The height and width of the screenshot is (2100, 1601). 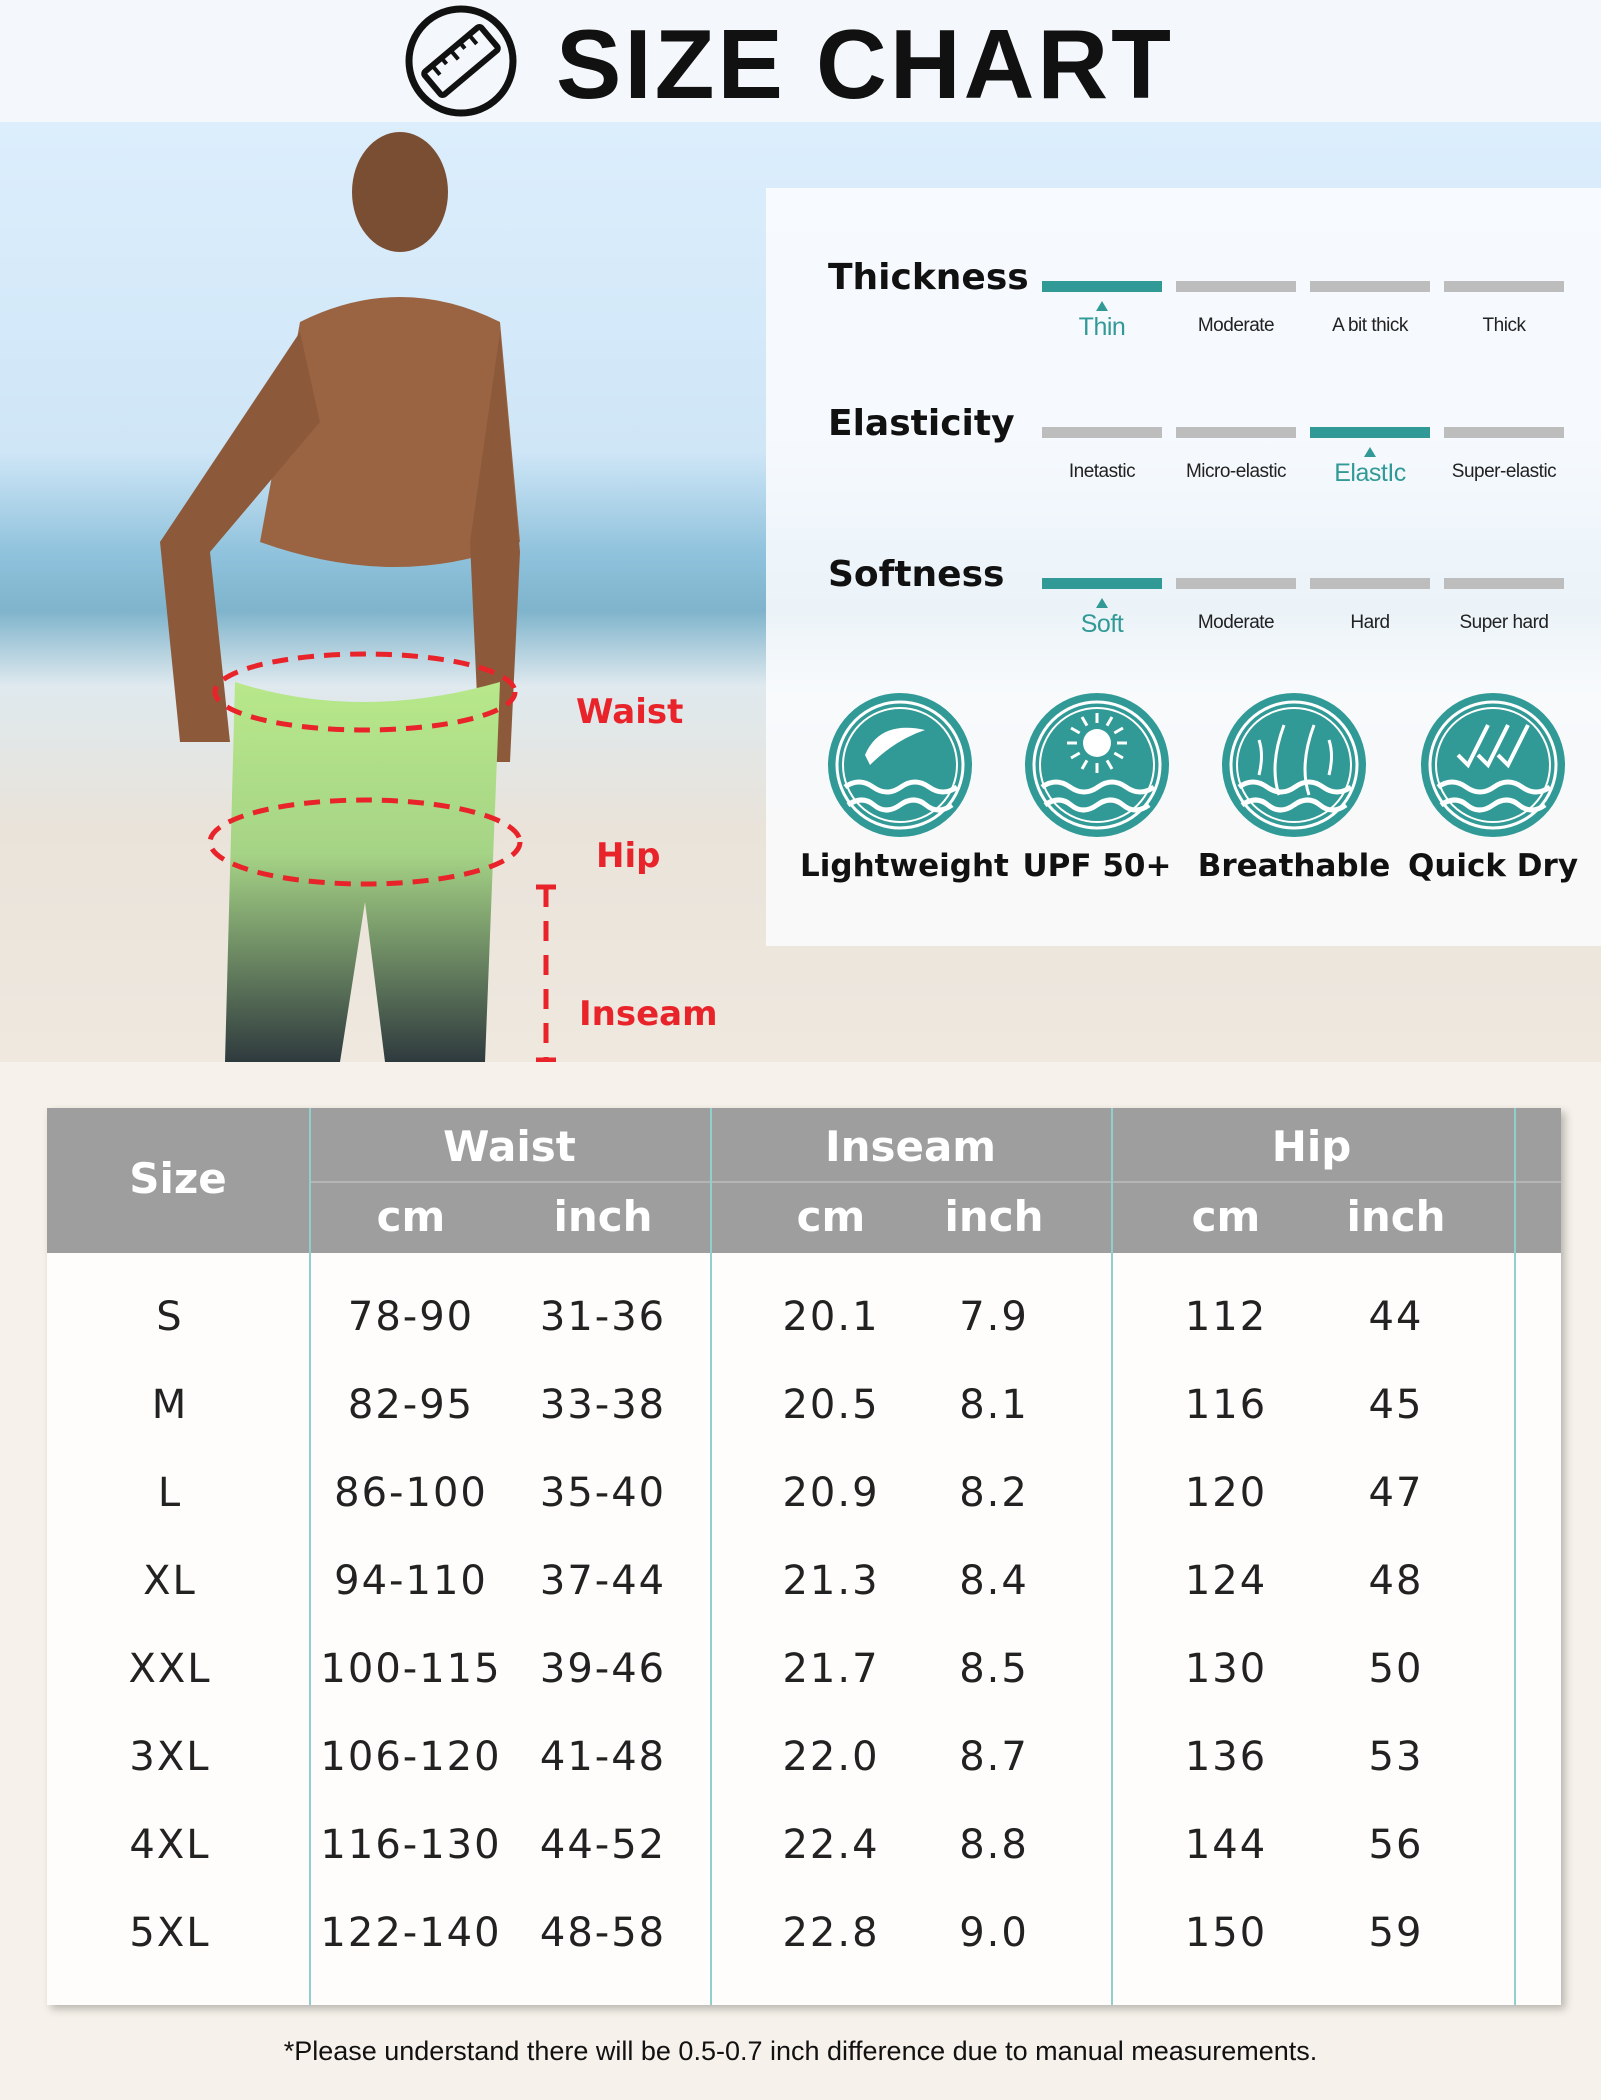 What do you see at coordinates (411, 1581) in the screenshot?
I see `value-cell: 94-110` at bounding box center [411, 1581].